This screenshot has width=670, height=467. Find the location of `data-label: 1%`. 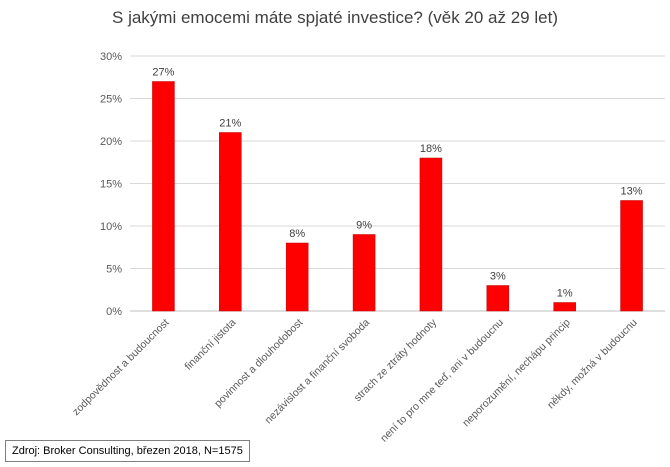

data-label: 1% is located at coordinates (565, 294).